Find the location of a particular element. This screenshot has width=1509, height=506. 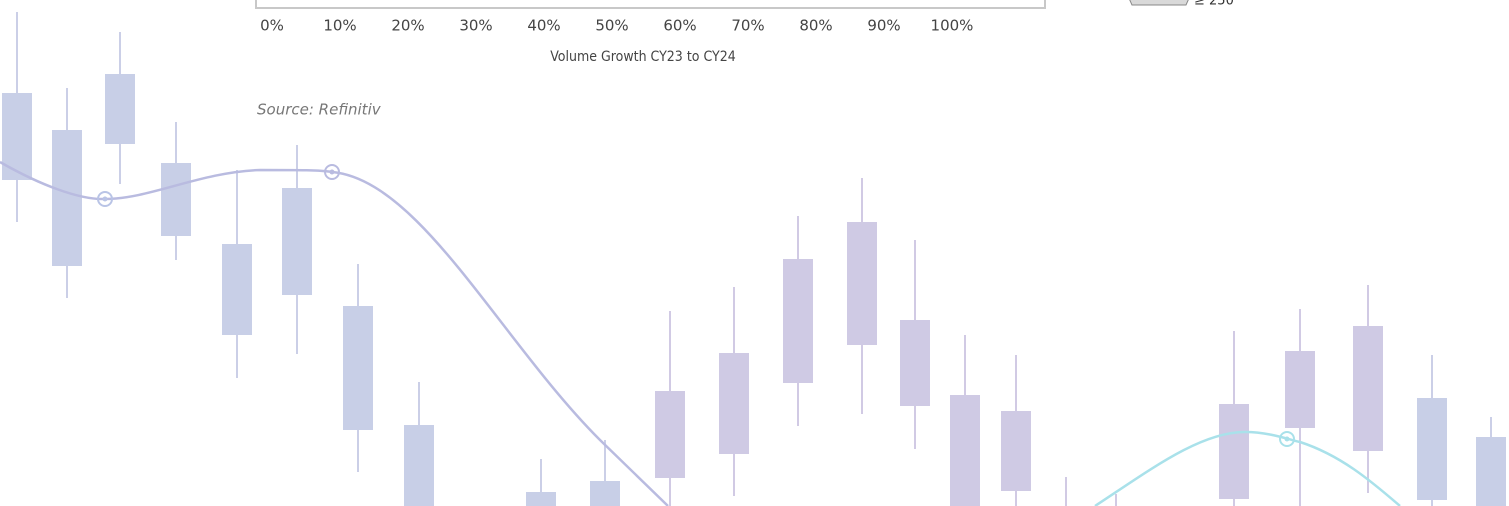

x-tick-label: 10% is located at coordinates (339, 26).